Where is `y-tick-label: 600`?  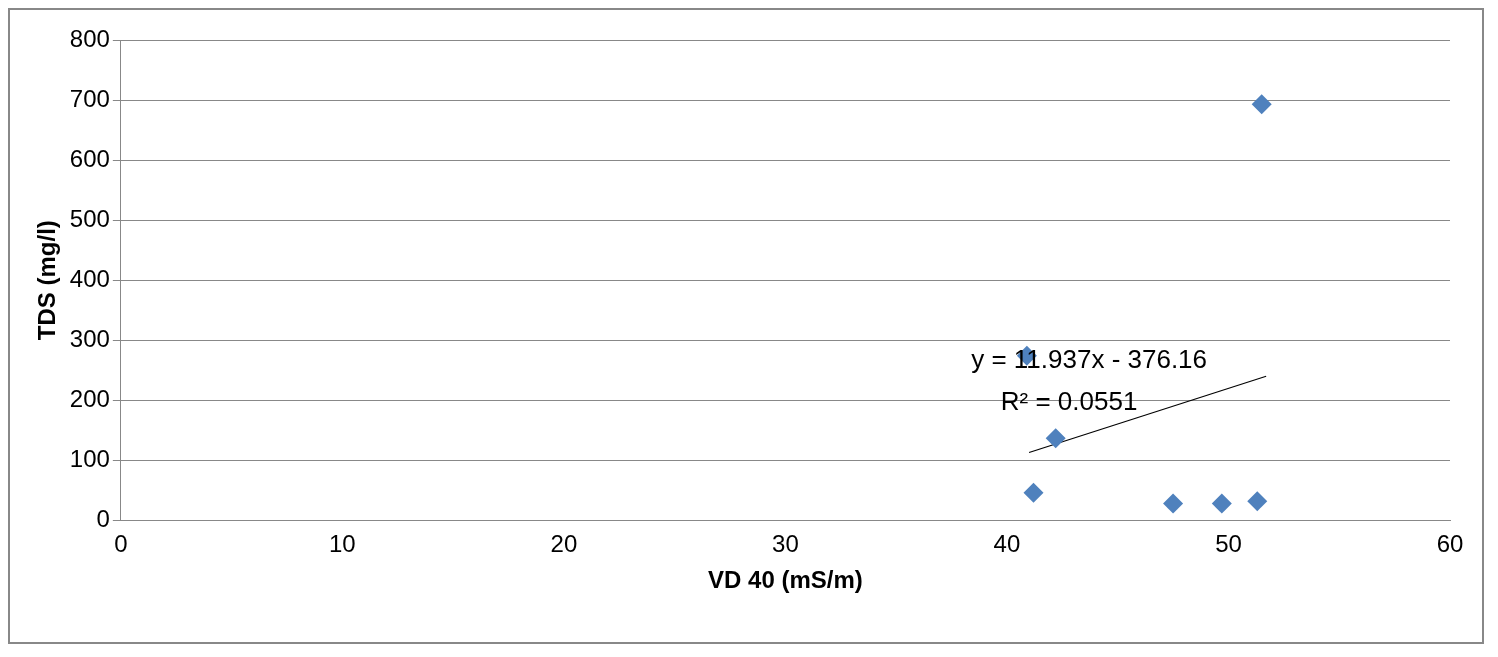 y-tick-label: 600 is located at coordinates (89, 158).